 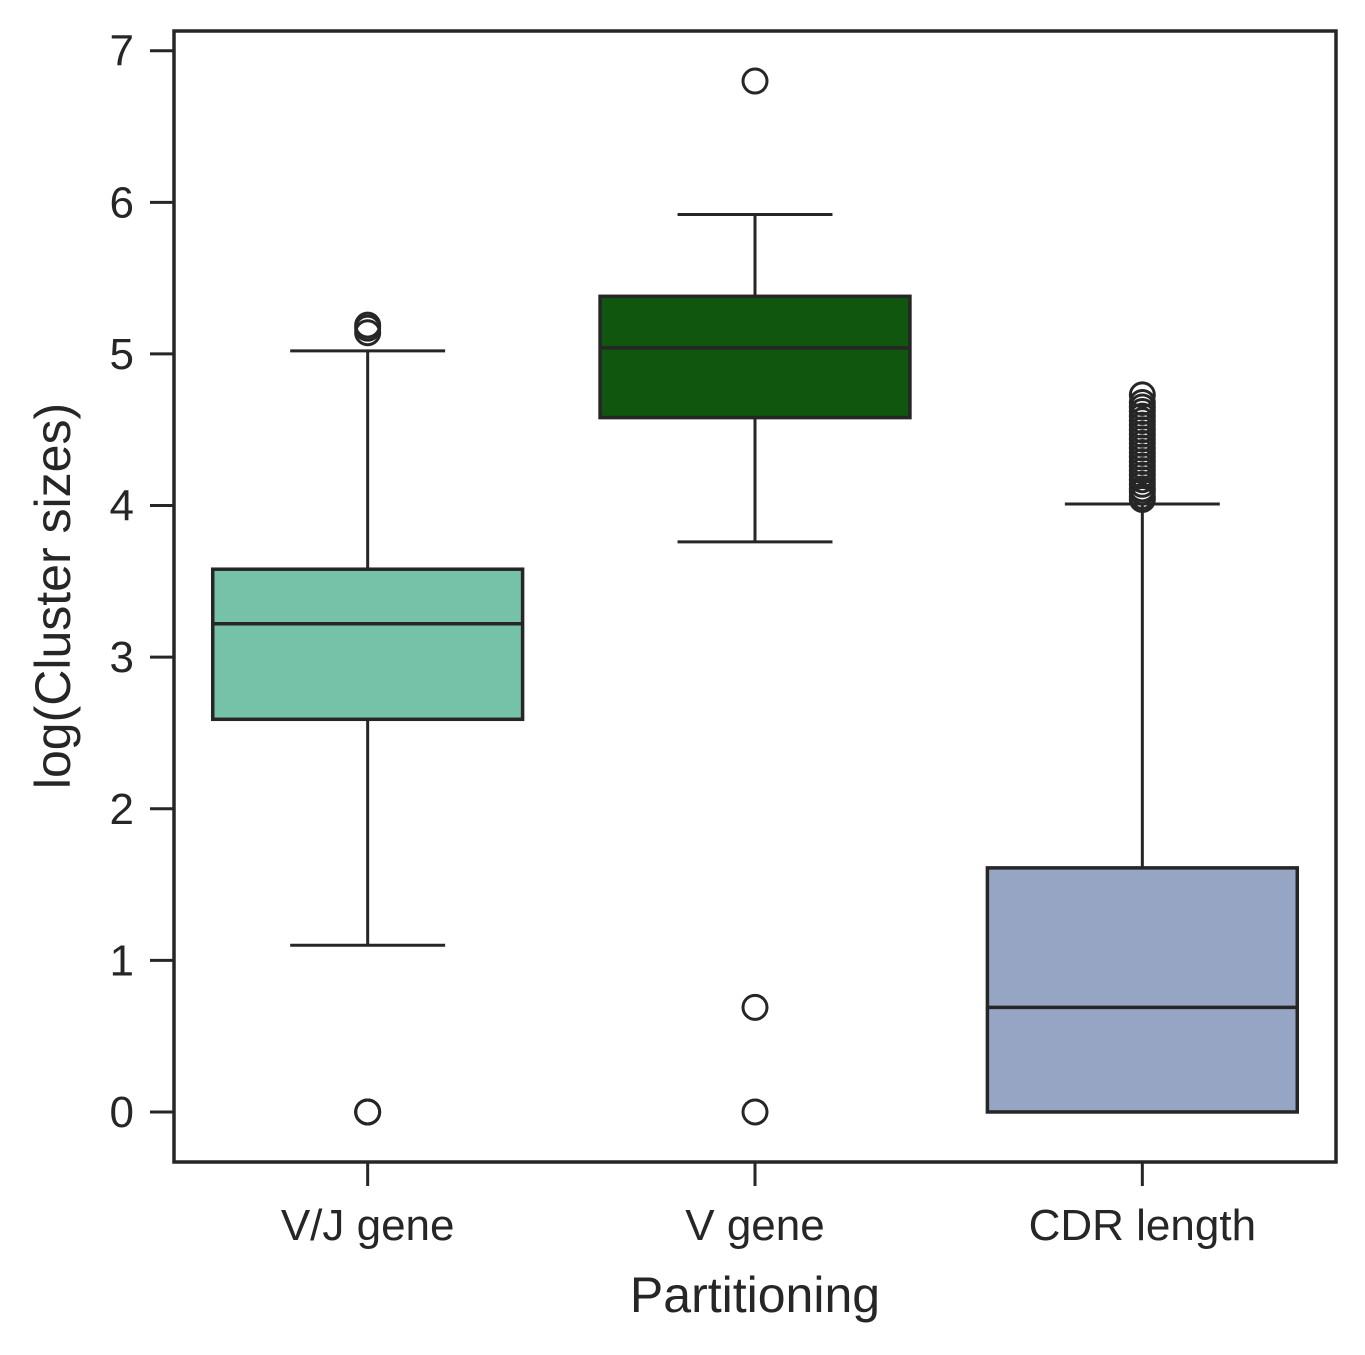 What do you see at coordinates (1142, 1225) in the screenshot?
I see `x-tick-label: CDR length` at bounding box center [1142, 1225].